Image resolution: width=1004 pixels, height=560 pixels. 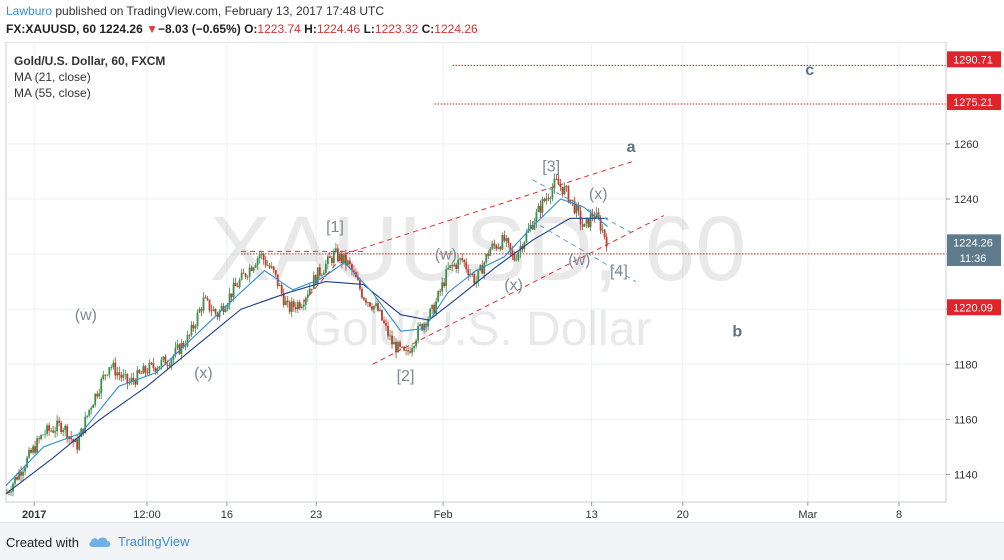 What do you see at coordinates (598, 194) in the screenshot?
I see `wave-label: (x)` at bounding box center [598, 194].